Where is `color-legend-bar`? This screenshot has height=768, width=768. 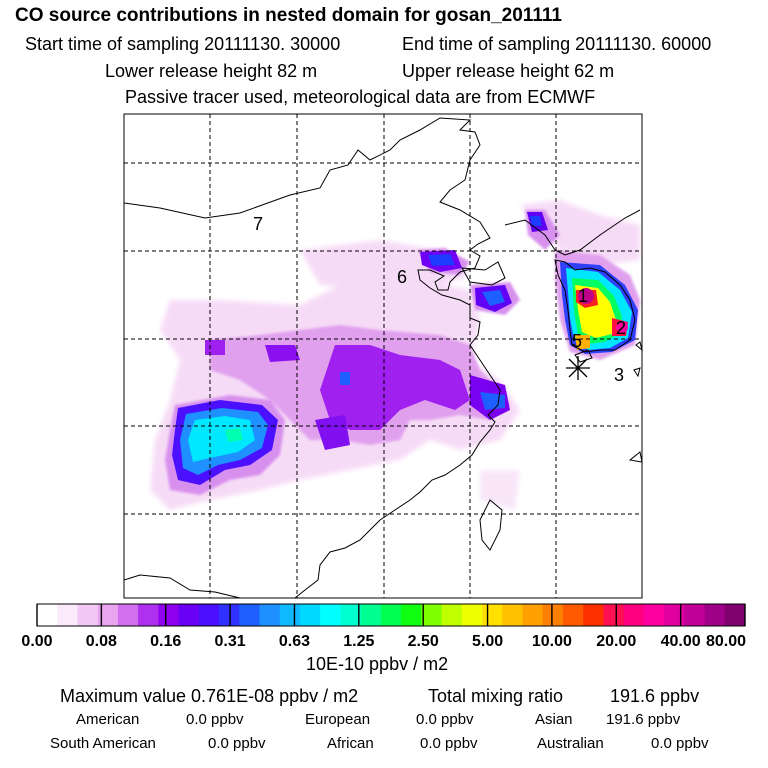 color-legend-bar is located at coordinates (391, 615).